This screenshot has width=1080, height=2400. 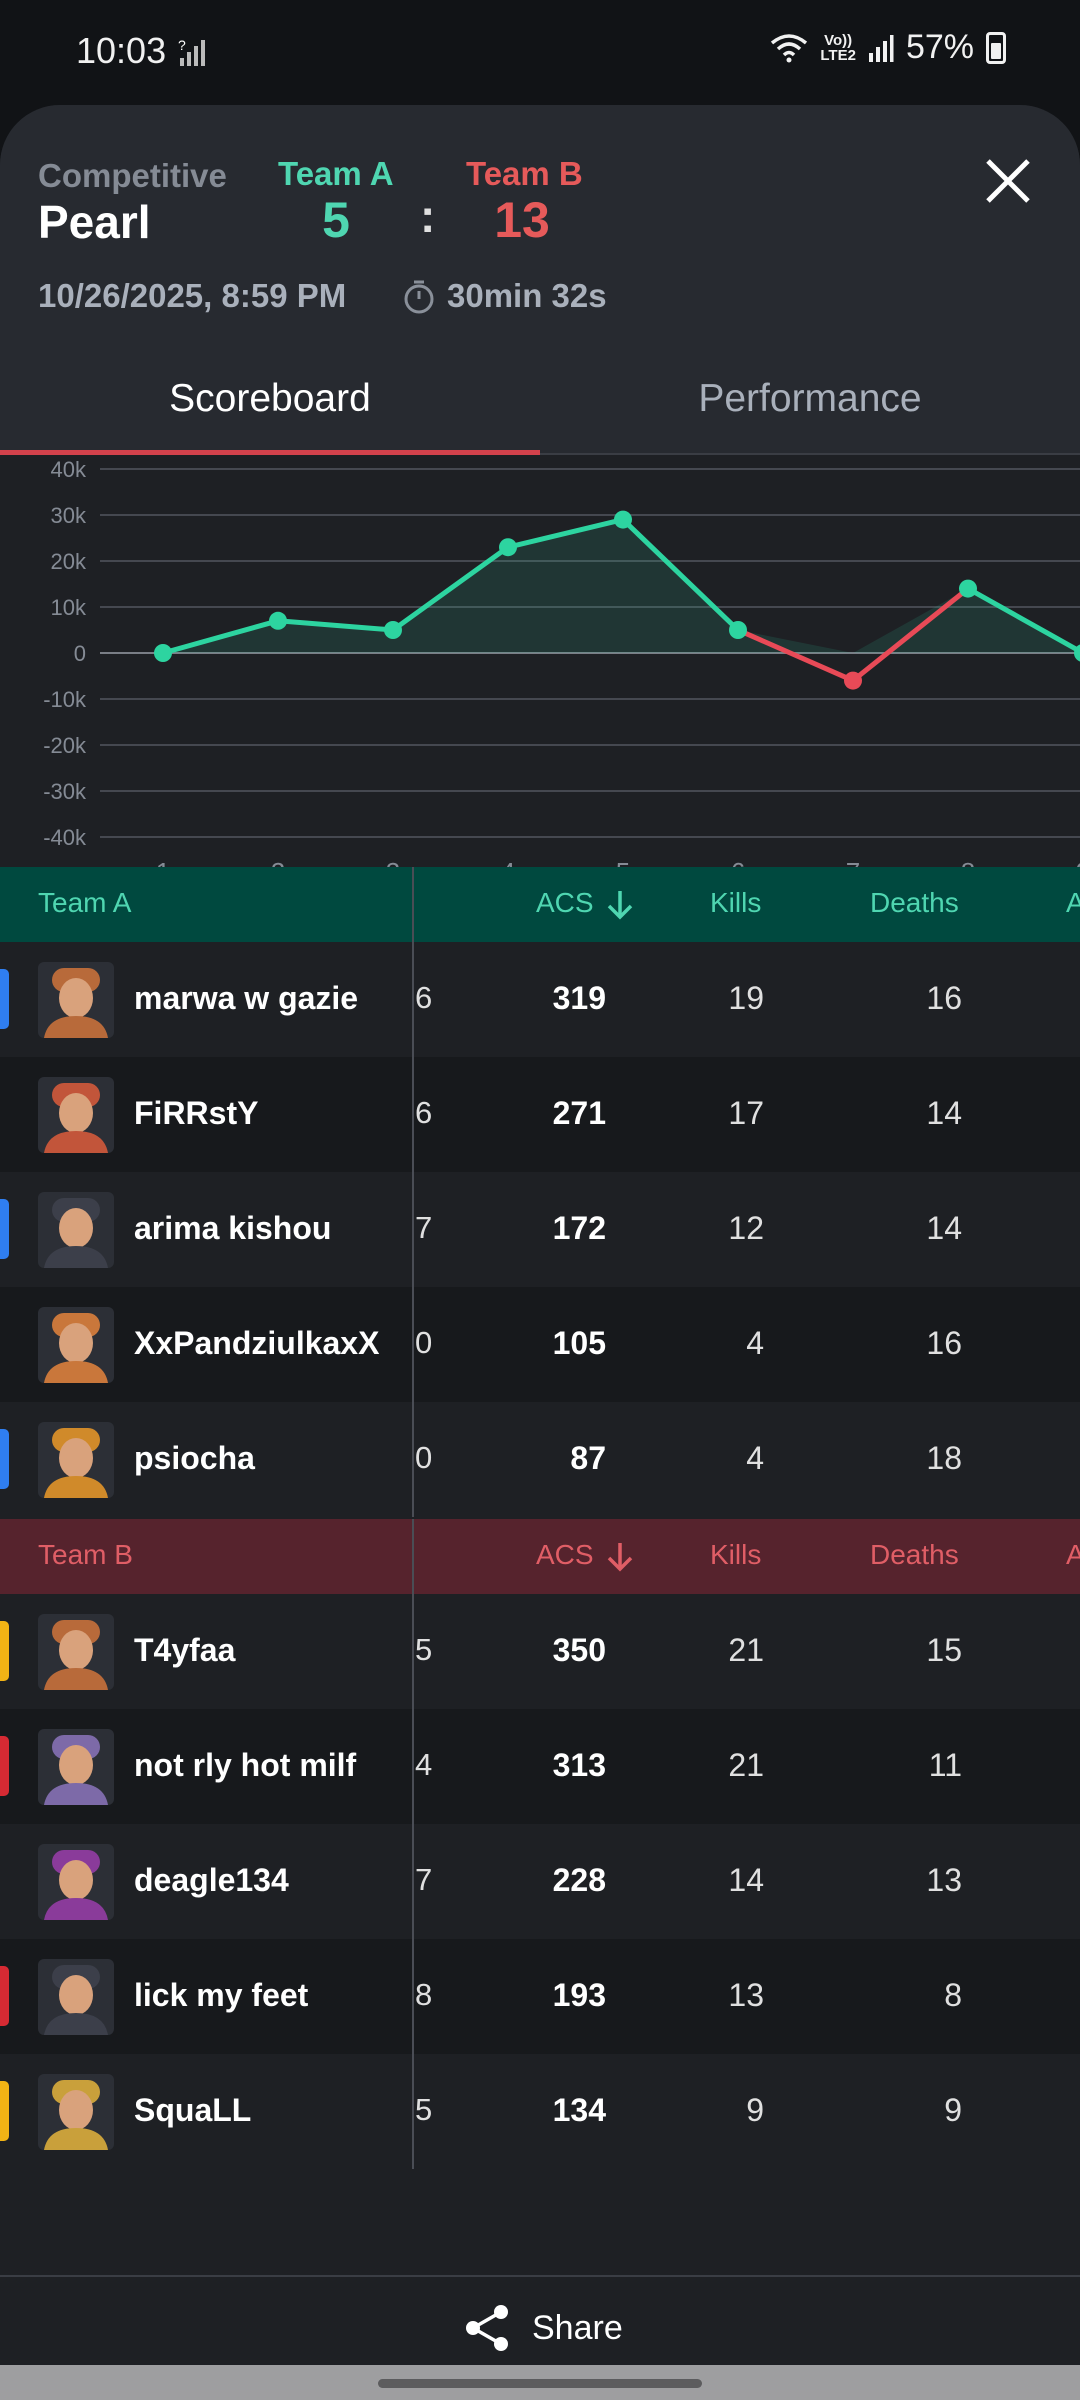 I want to click on deaths-value: 15, so click(x=944, y=1650).